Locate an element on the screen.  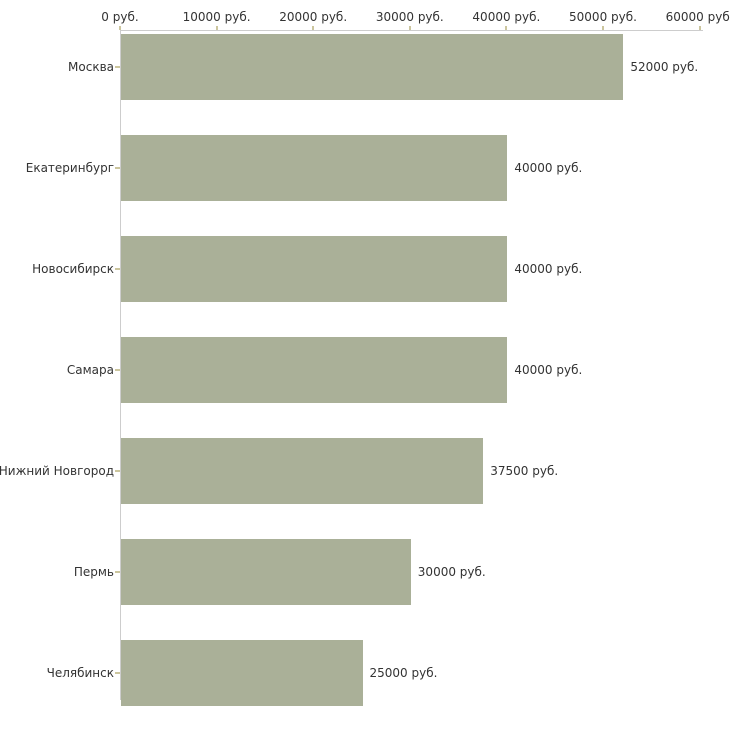
category-label: Новосибирск is located at coordinates (73, 269).